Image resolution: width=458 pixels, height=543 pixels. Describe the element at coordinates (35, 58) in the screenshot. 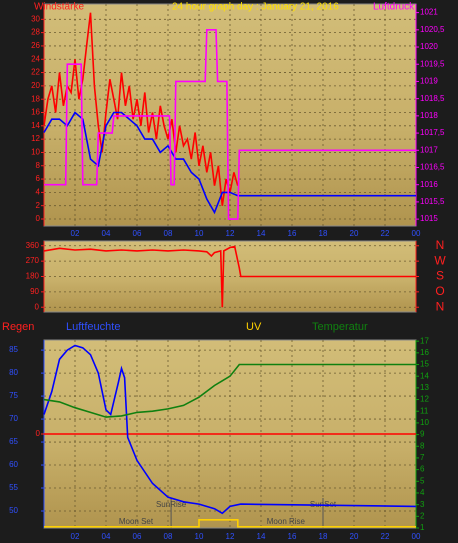

I see `y-tick-label: 24` at that location.